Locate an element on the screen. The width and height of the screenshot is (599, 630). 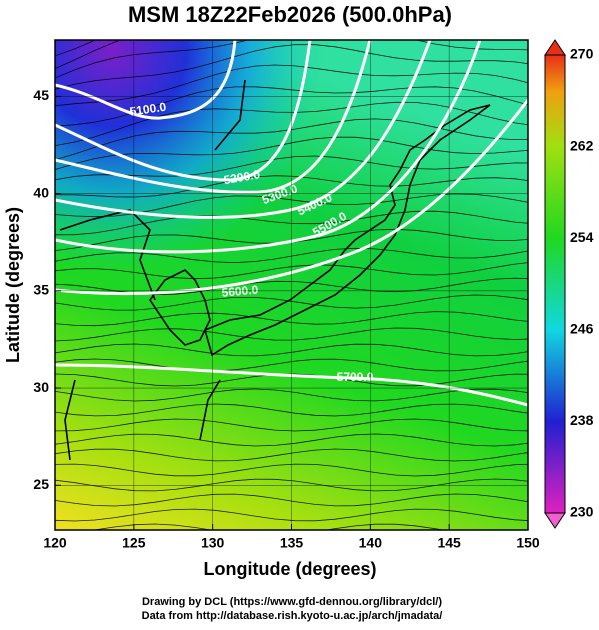
y-tick-label: 35 is located at coordinates (41, 290).